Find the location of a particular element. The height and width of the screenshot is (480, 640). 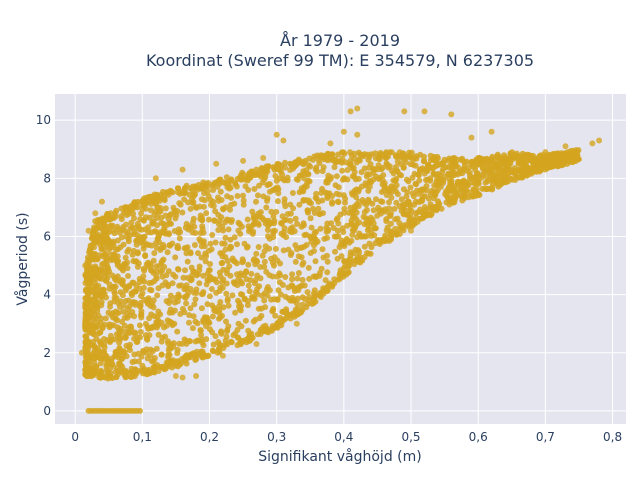

x-tick-label: 0,4 is located at coordinates (343, 437).